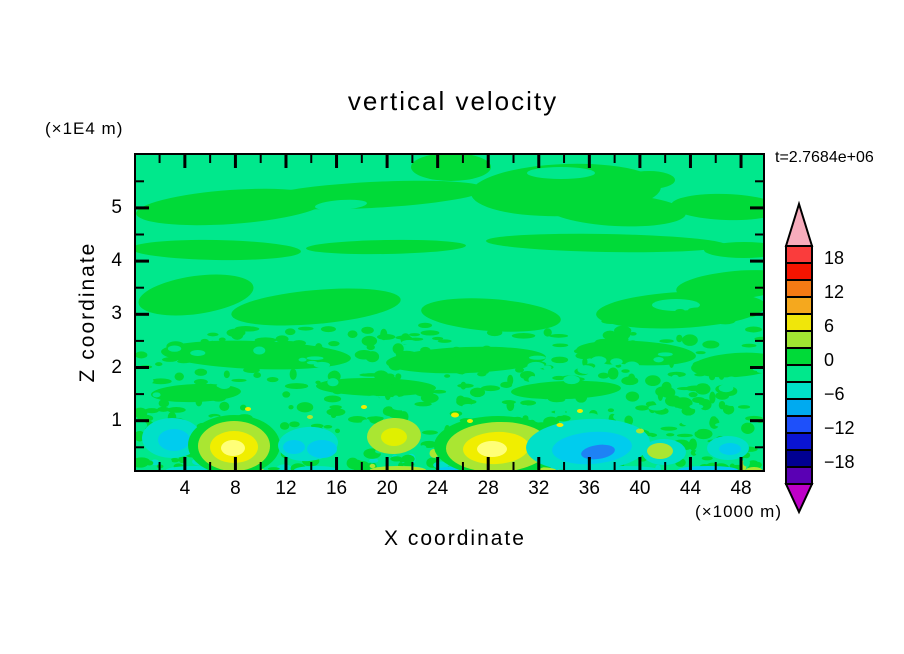 The height and width of the screenshot is (654, 904). I want to click on z-axis-unit: (×1E4 m), so click(84, 128).